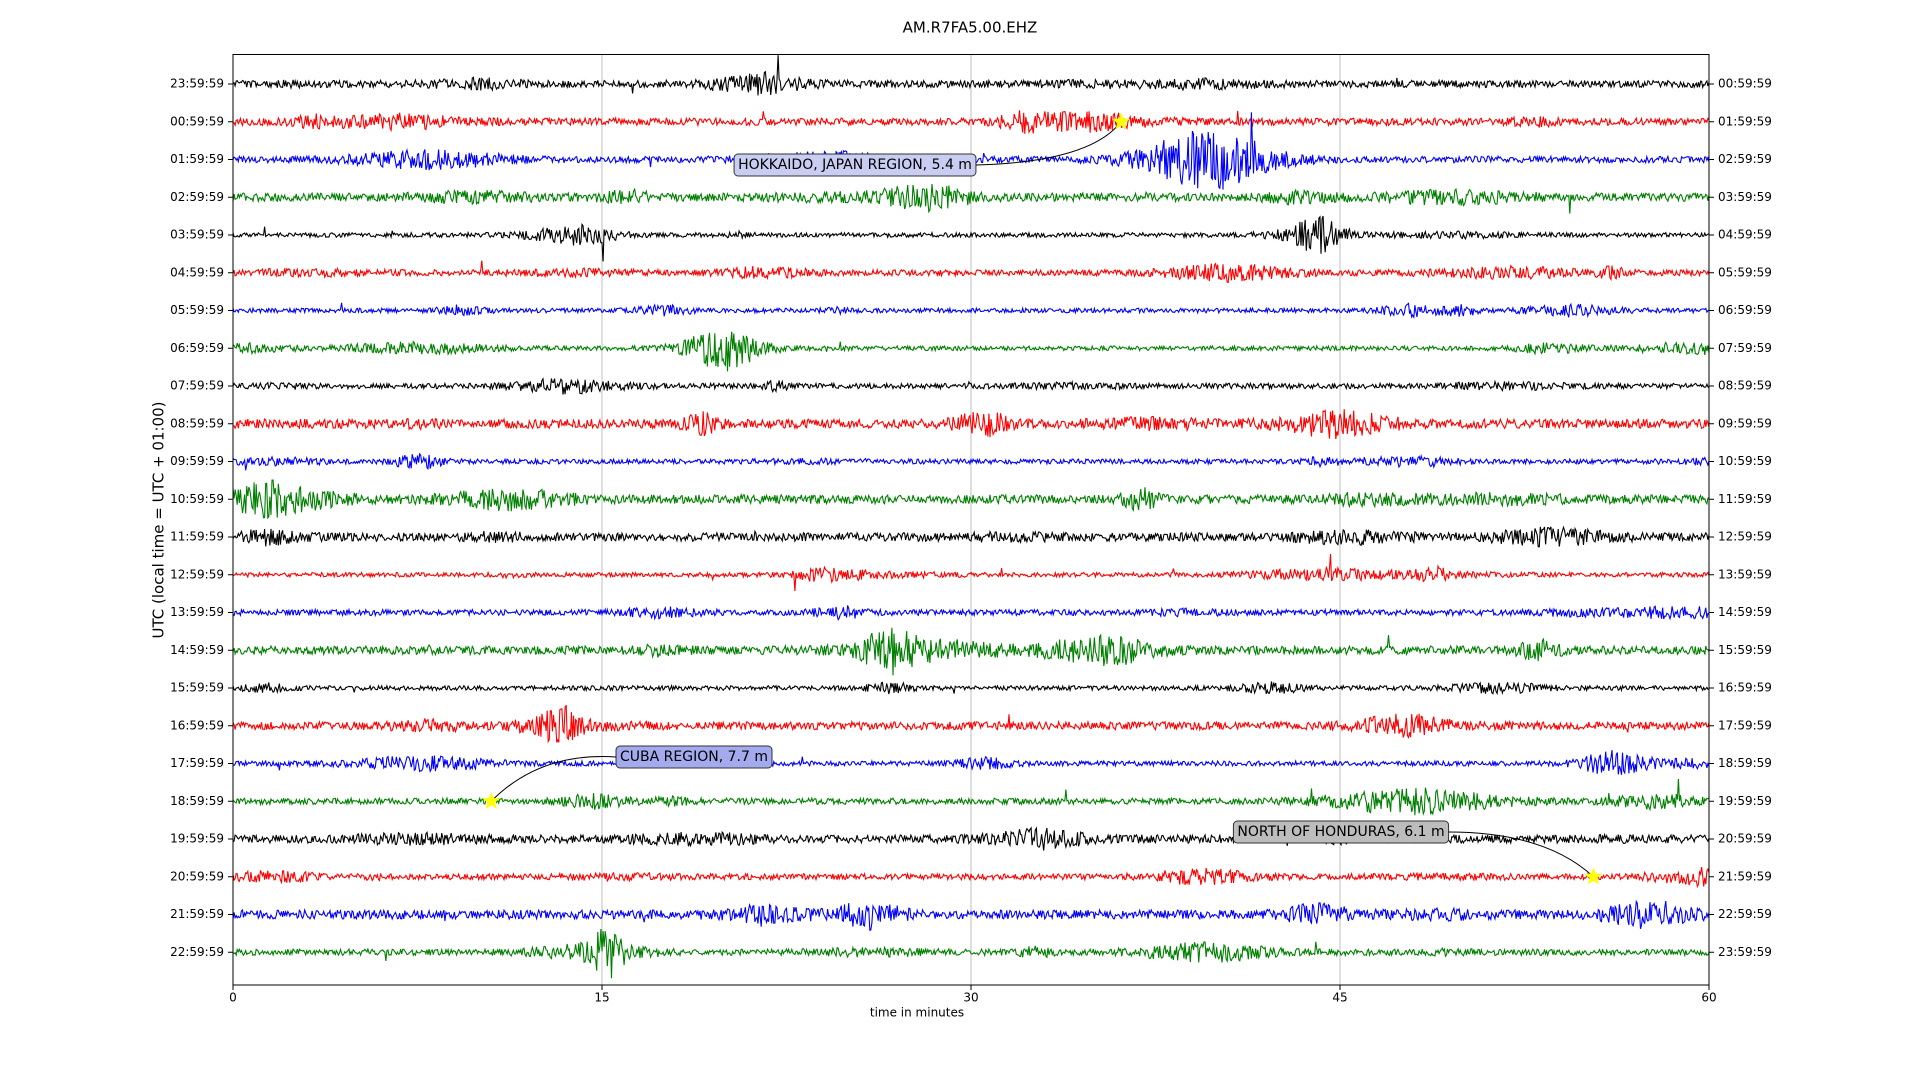  Describe the element at coordinates (1745, 574) in the screenshot. I see `y-tick-label-right: 13:59:59` at that location.